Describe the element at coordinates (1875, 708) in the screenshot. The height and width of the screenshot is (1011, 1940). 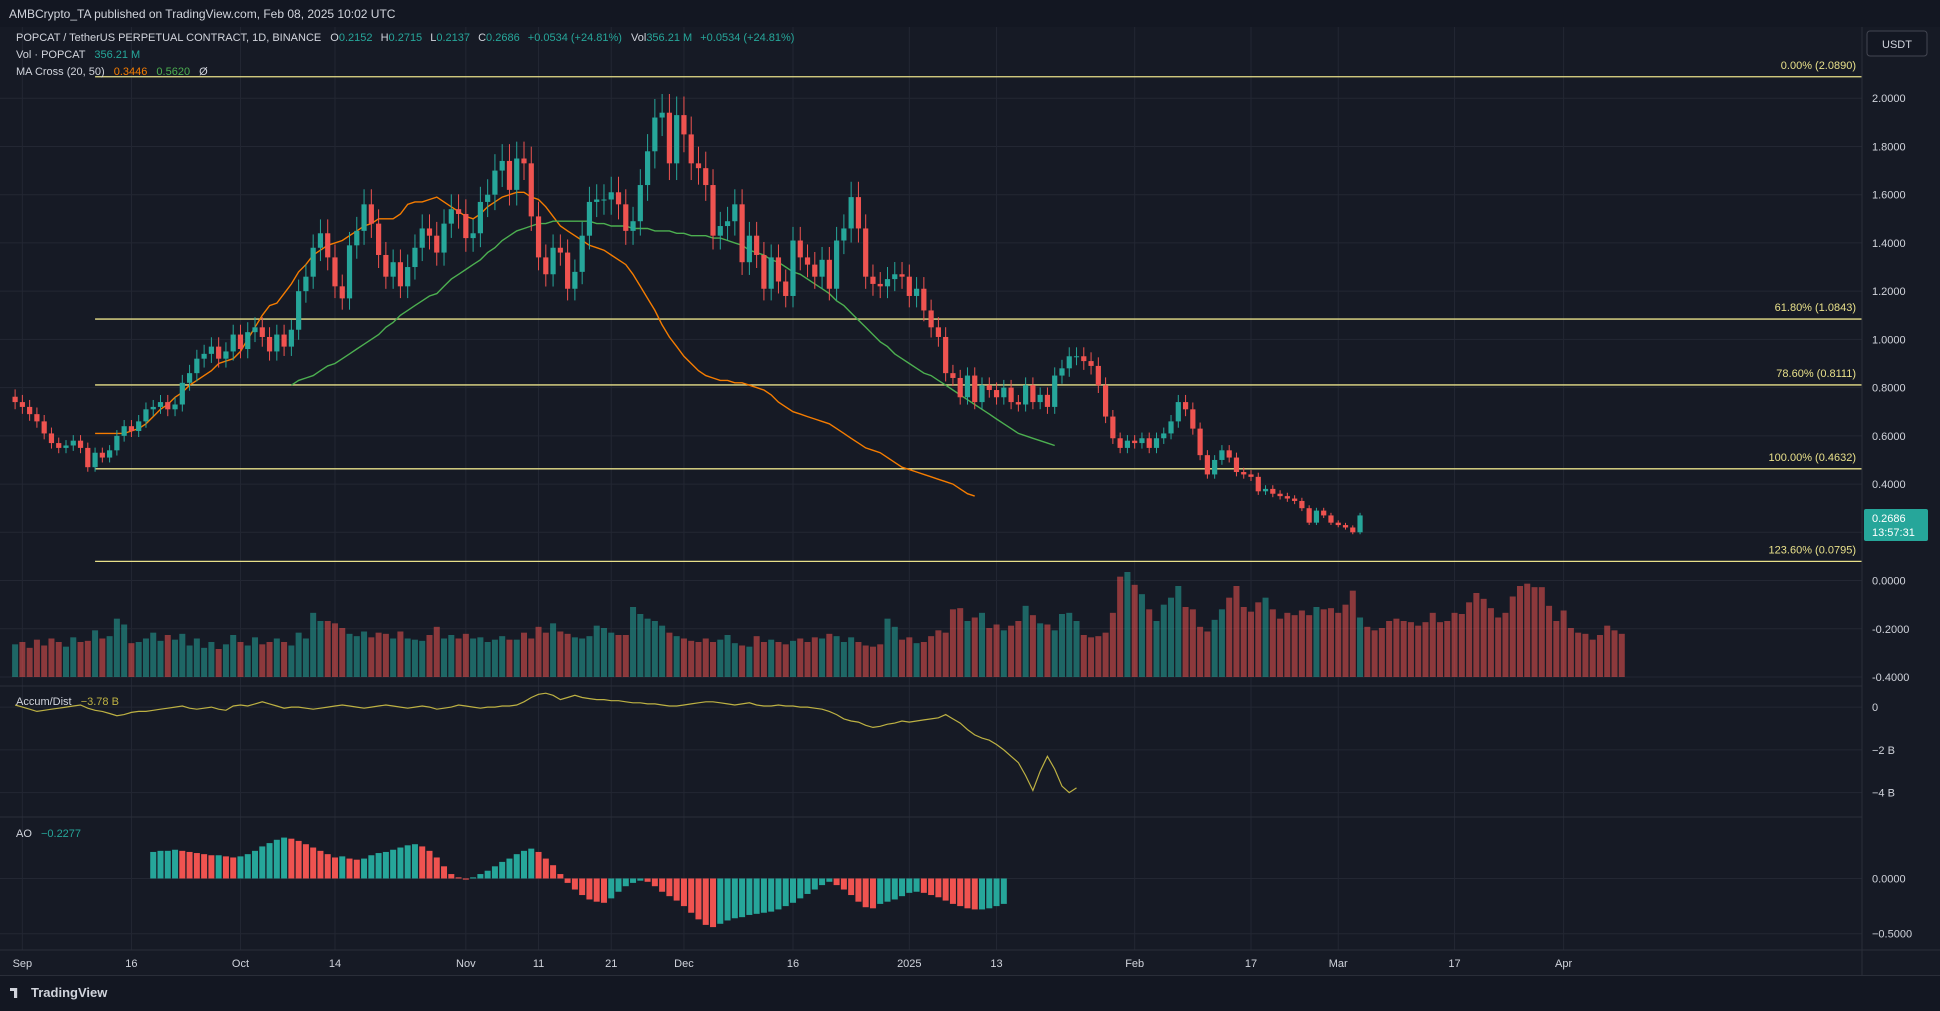
I see `ad-tick-label: 0` at that location.